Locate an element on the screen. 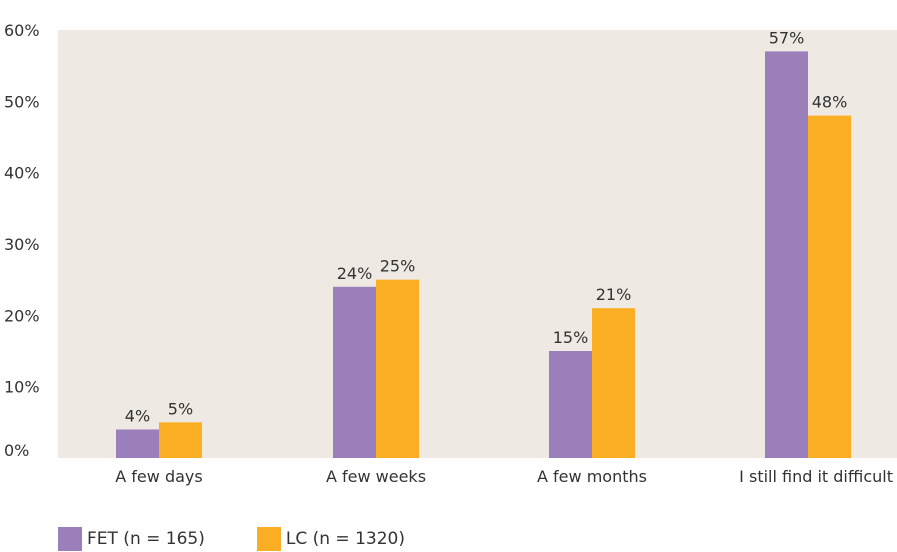 This screenshot has height=552, width=897. data-label: 25% is located at coordinates (398, 266).